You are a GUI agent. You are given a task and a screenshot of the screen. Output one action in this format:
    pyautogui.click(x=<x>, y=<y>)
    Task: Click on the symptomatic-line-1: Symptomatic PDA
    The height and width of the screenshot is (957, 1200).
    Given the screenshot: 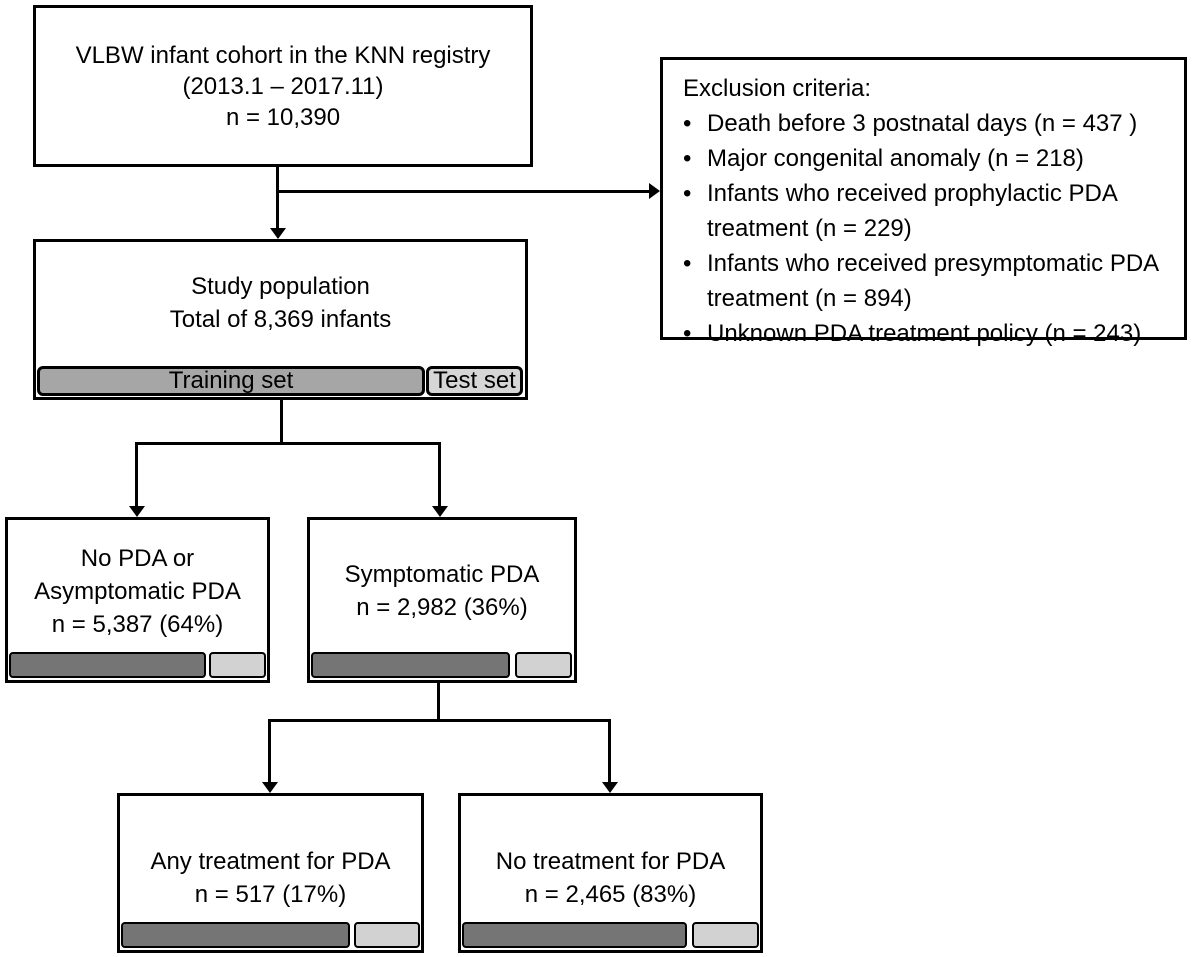 What is the action you would take?
    pyautogui.click(x=442, y=574)
    